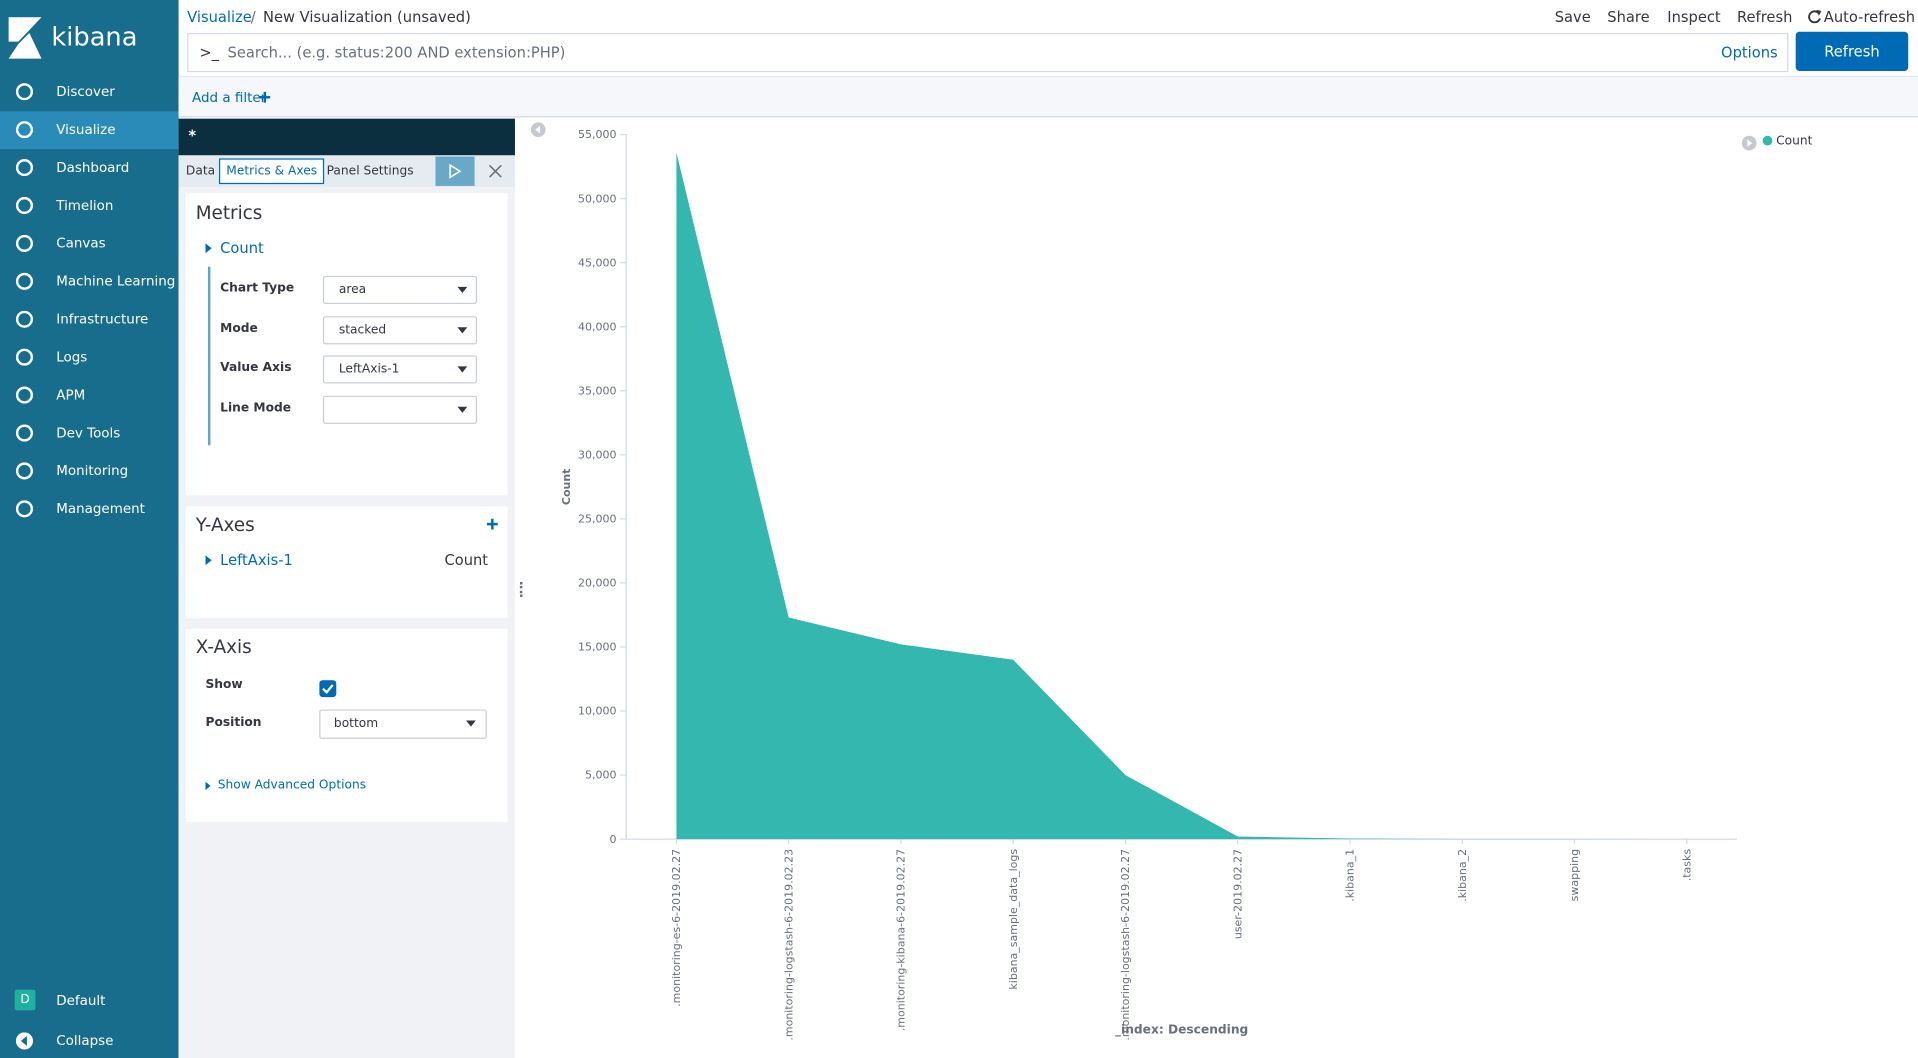  I want to click on editor-title-bar, so click(346, 137).